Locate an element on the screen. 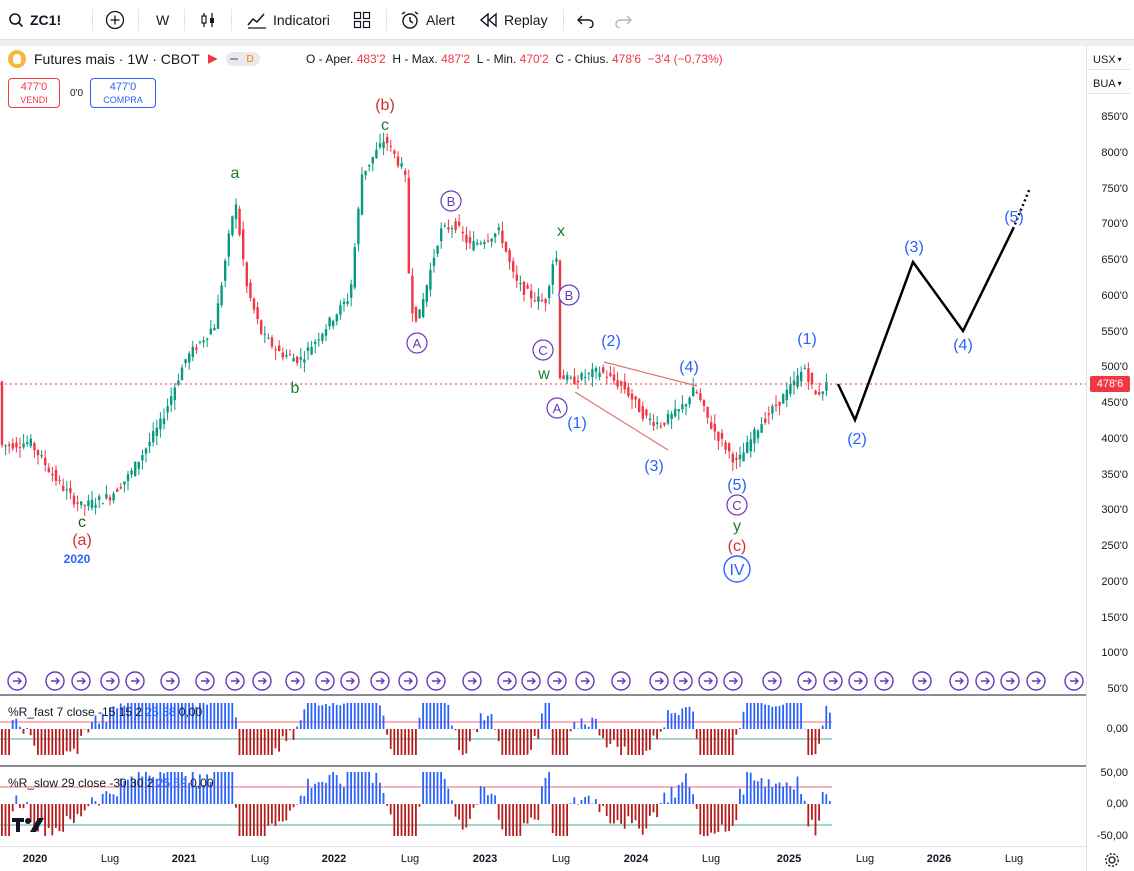 This screenshot has width=1134, height=871. slow-indicator-legend: %R_slow 29 close -30 30 2 25,59 0,00 is located at coordinates (111, 783).